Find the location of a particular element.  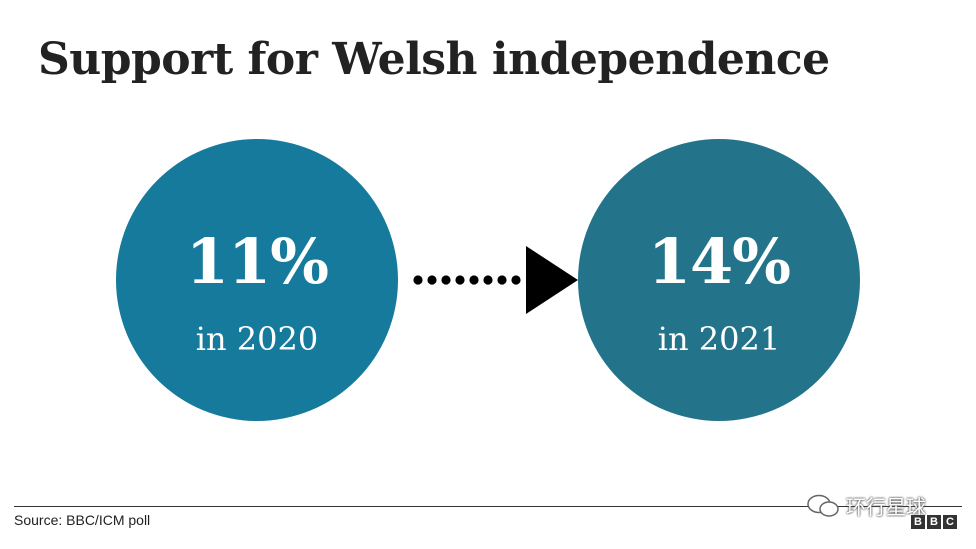

value-label-2020: 11% is located at coordinates (257, 261).